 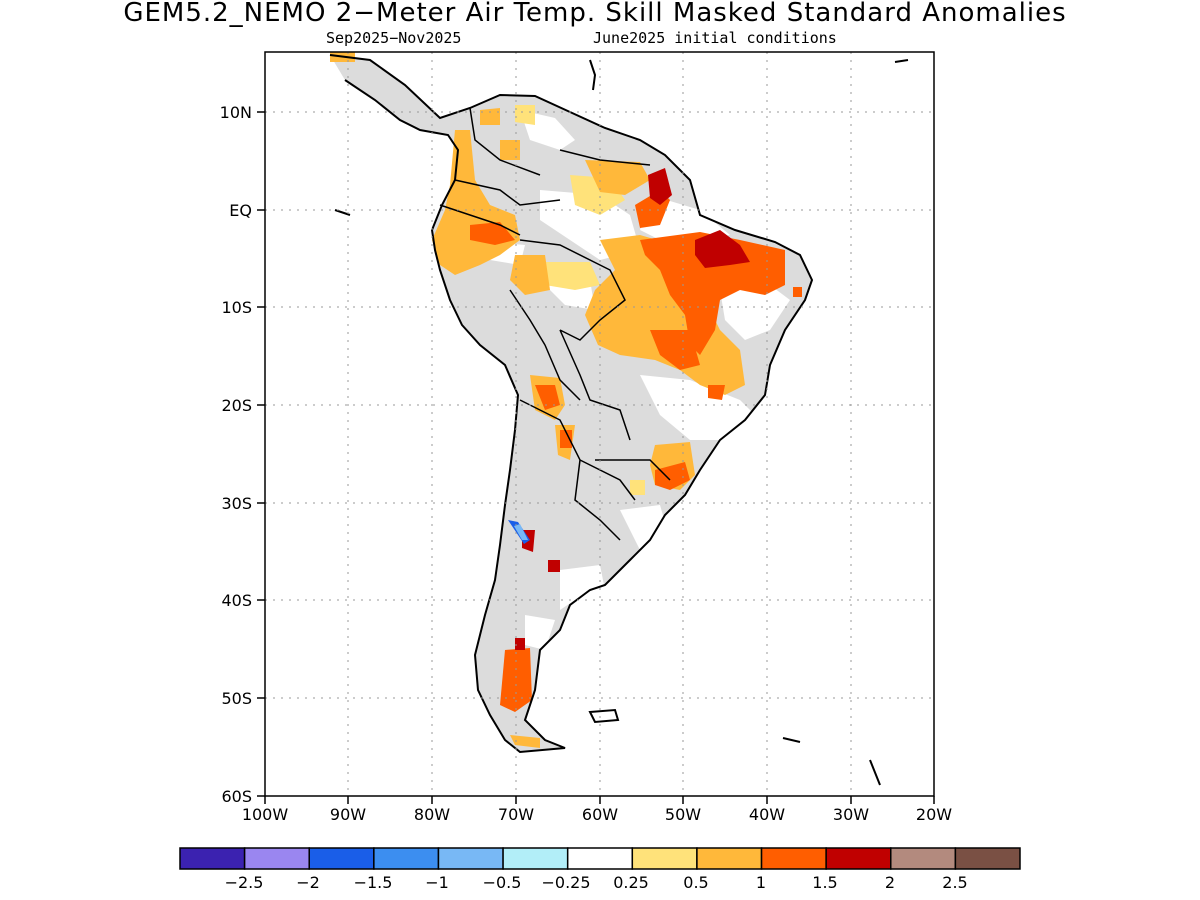 I want to click on lat-label: EQ, so click(x=240, y=210).